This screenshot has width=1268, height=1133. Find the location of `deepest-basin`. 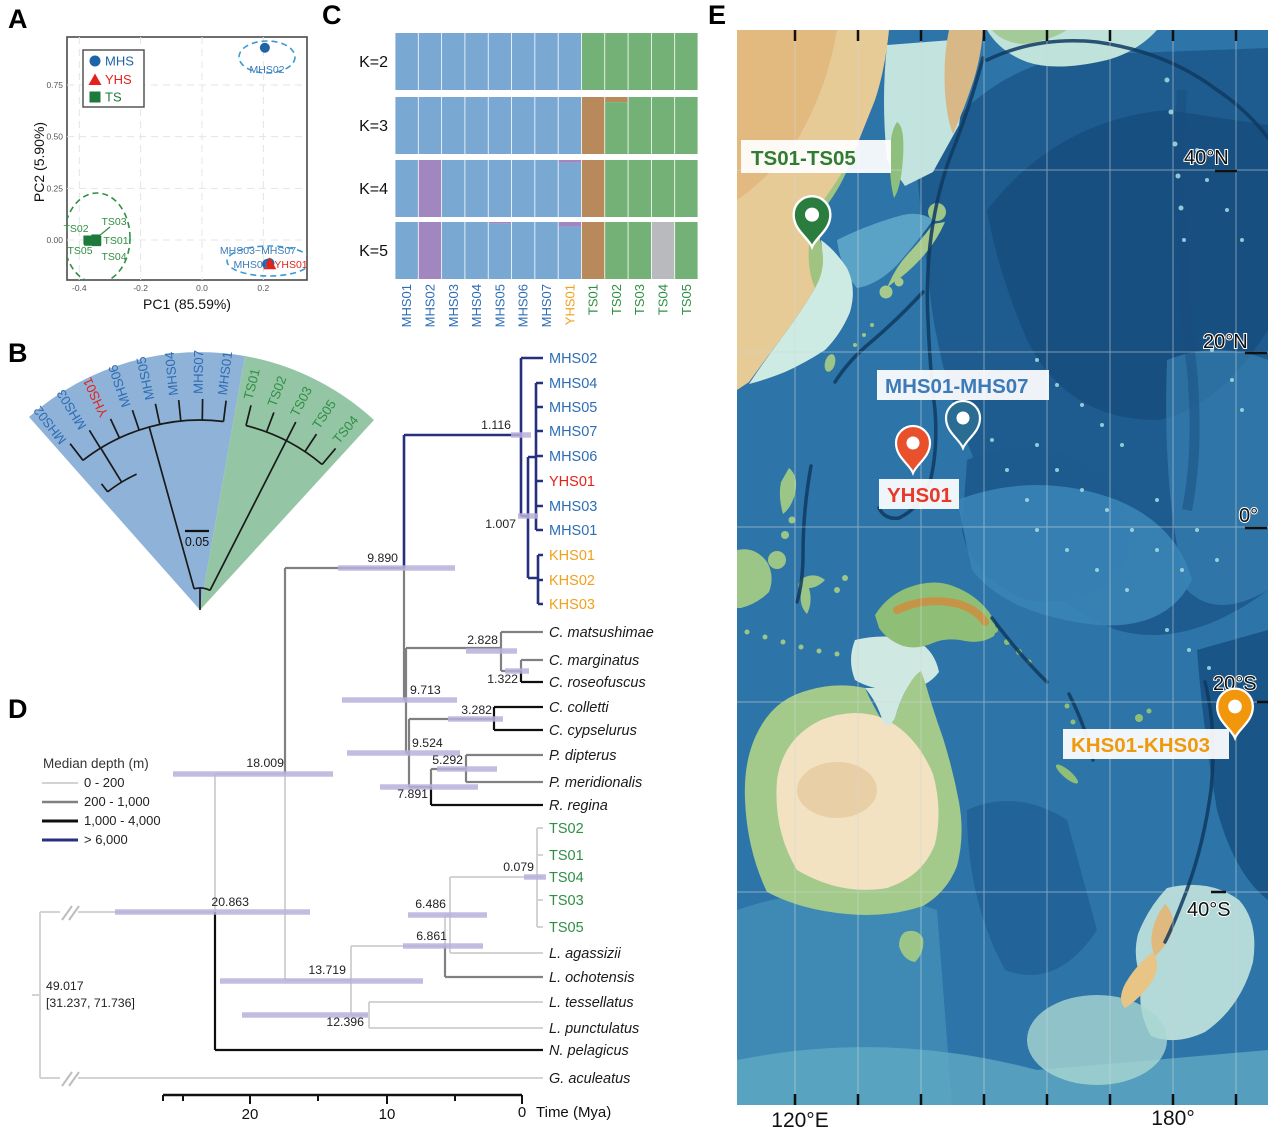

deepest-basin is located at coordinates (1127, 265).